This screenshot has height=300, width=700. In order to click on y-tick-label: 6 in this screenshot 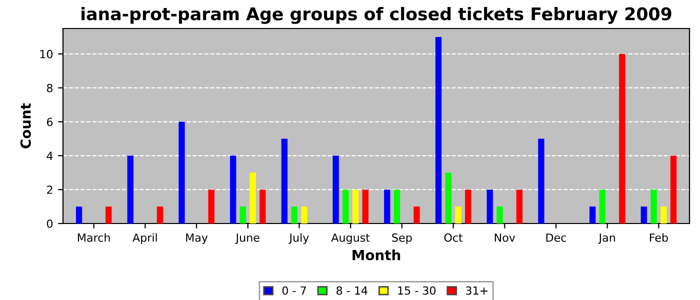, I will do `click(49, 122)`.